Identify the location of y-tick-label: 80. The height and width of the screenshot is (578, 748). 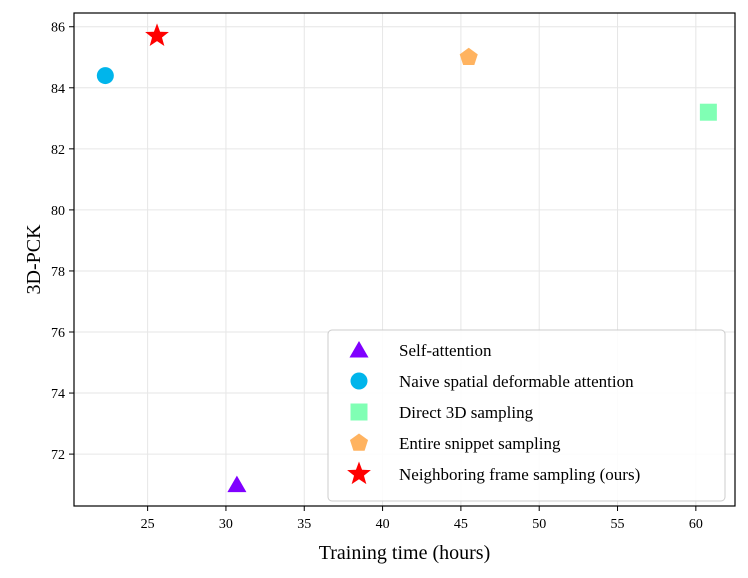
(58, 211).